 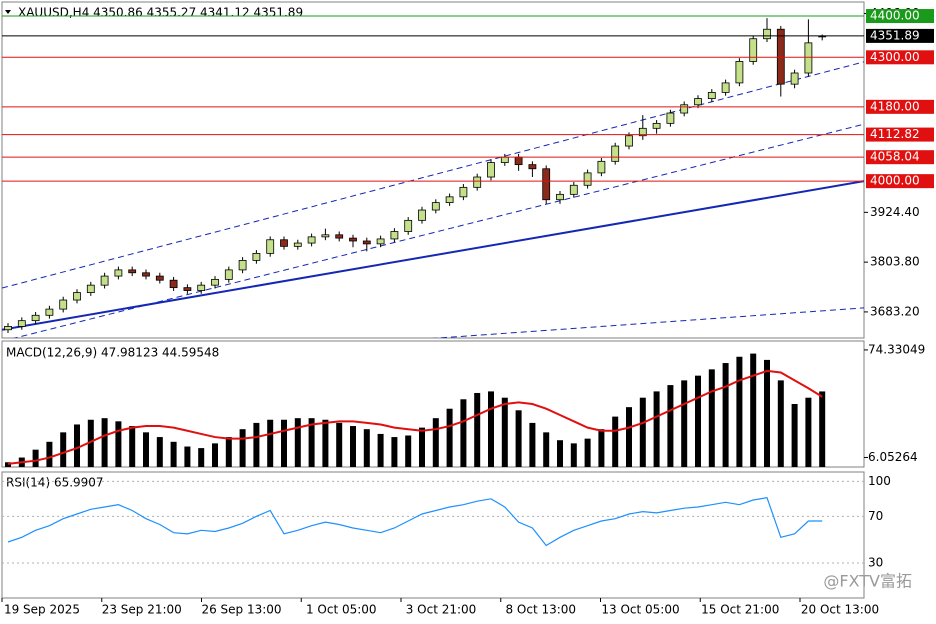 I want to click on level-label: 4180.00, so click(x=895, y=106).